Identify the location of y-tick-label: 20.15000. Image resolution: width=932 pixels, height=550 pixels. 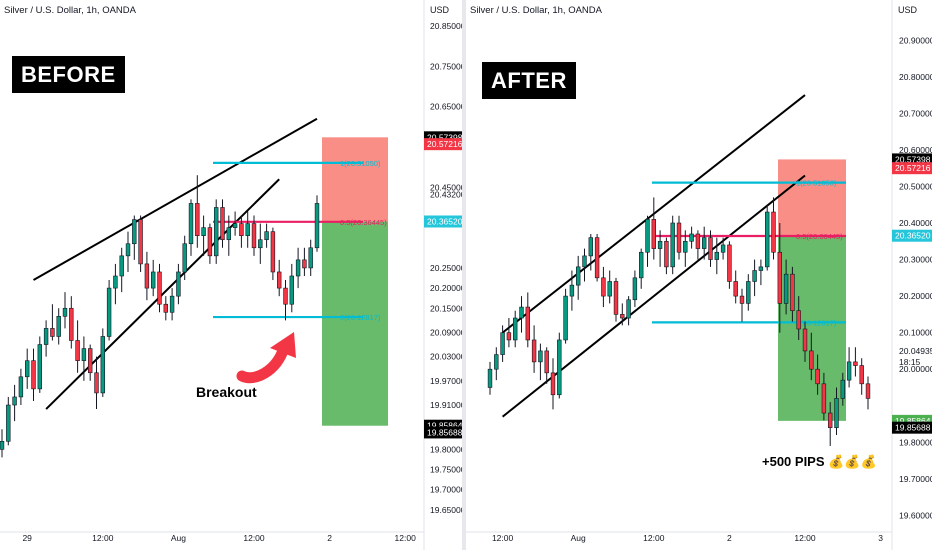
(446, 308).